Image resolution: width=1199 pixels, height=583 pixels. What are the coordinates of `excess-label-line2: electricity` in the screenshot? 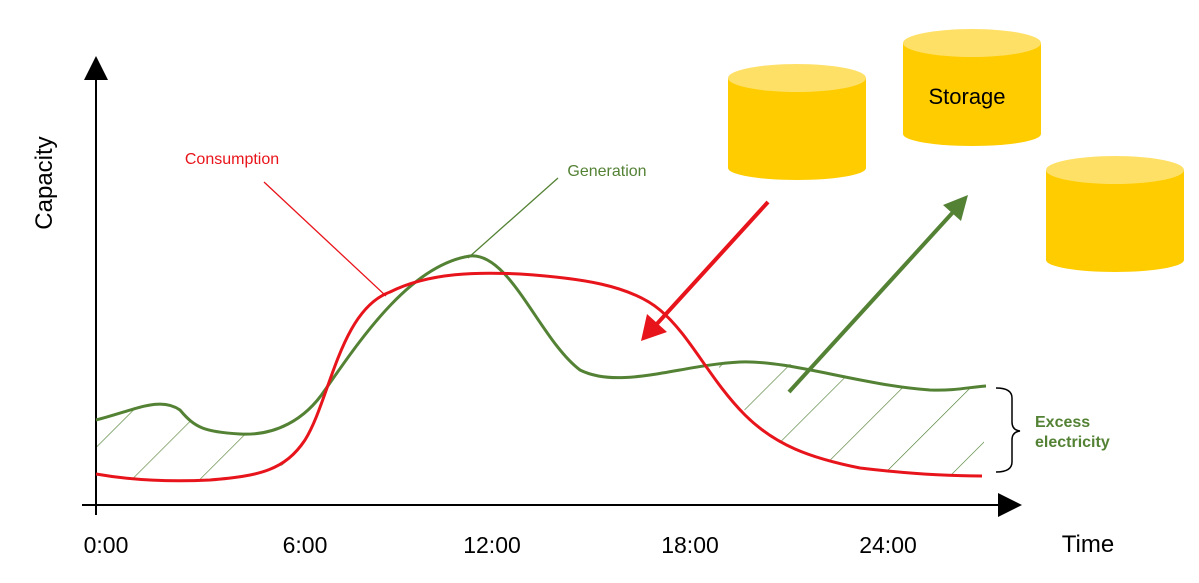 It's located at (1072, 442).